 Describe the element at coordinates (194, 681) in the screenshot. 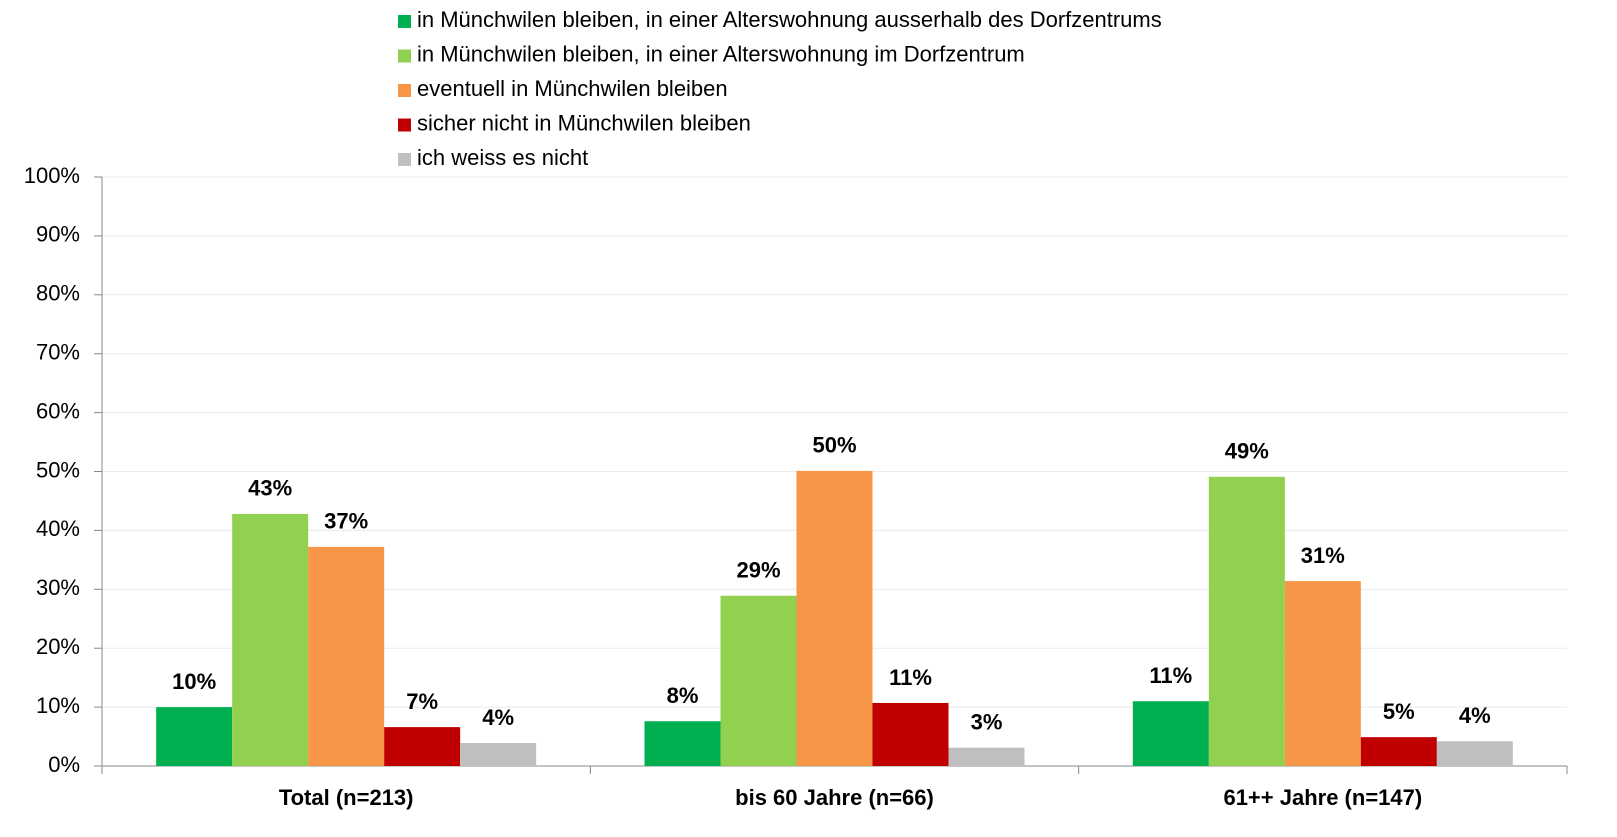

I see `data-label: 10%` at that location.